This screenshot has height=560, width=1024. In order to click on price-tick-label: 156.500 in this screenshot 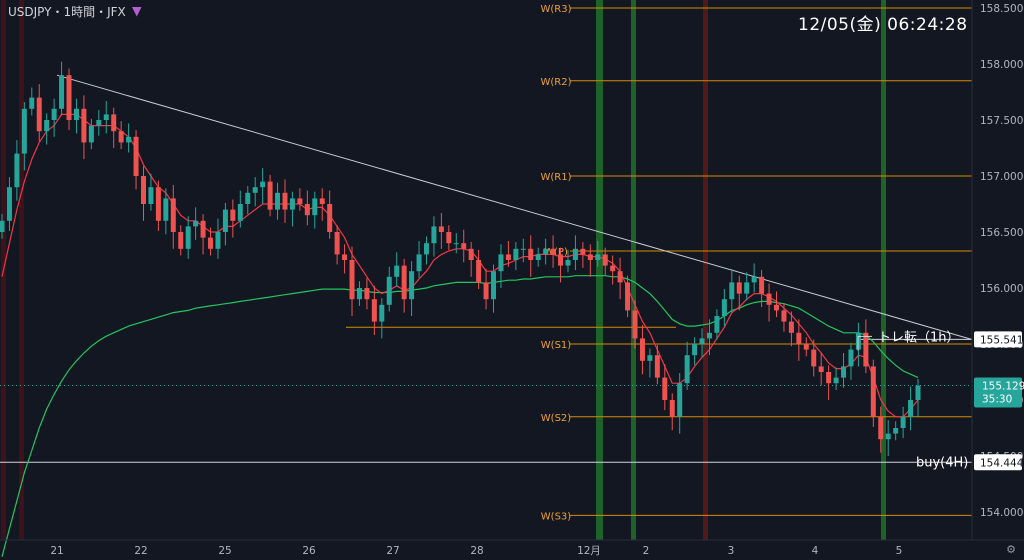, I will do `click(1001, 233)`.